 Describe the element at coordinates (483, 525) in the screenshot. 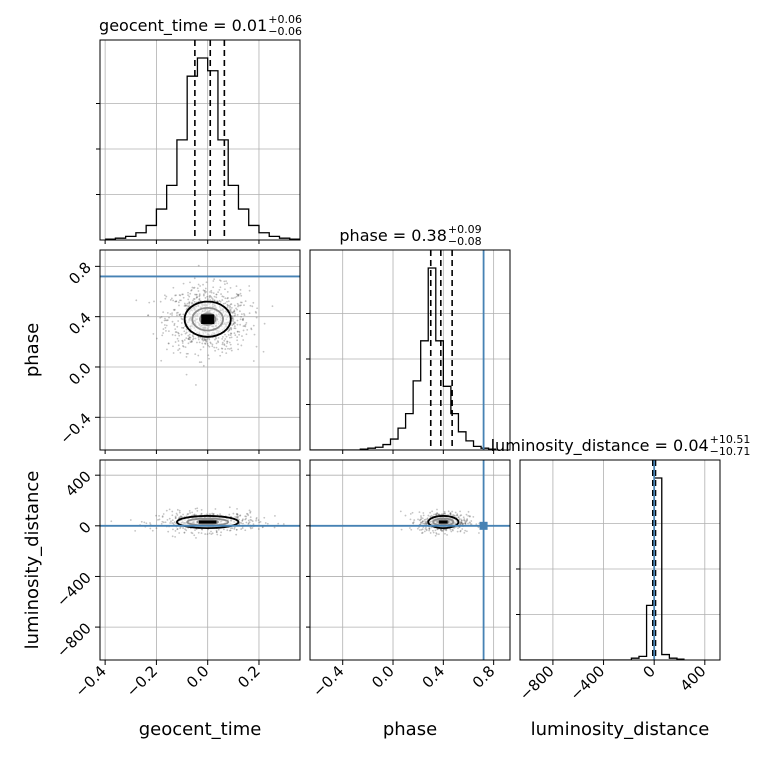

I see `truth-marker` at that location.